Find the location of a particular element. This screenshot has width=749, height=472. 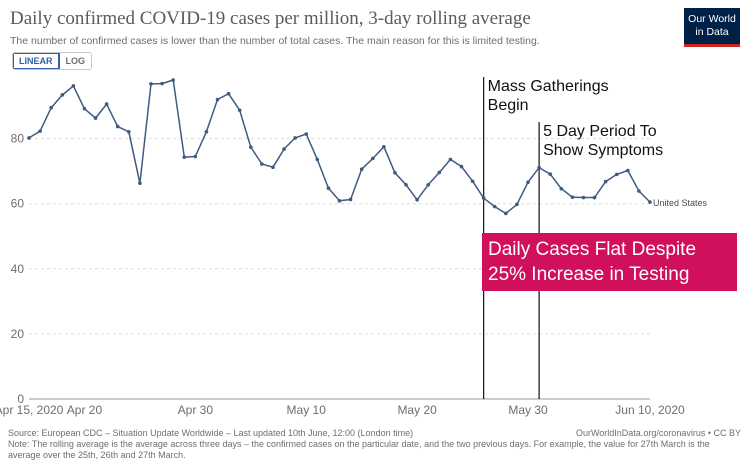

scale-toggle: LINEAR LOG is located at coordinates (52, 61).